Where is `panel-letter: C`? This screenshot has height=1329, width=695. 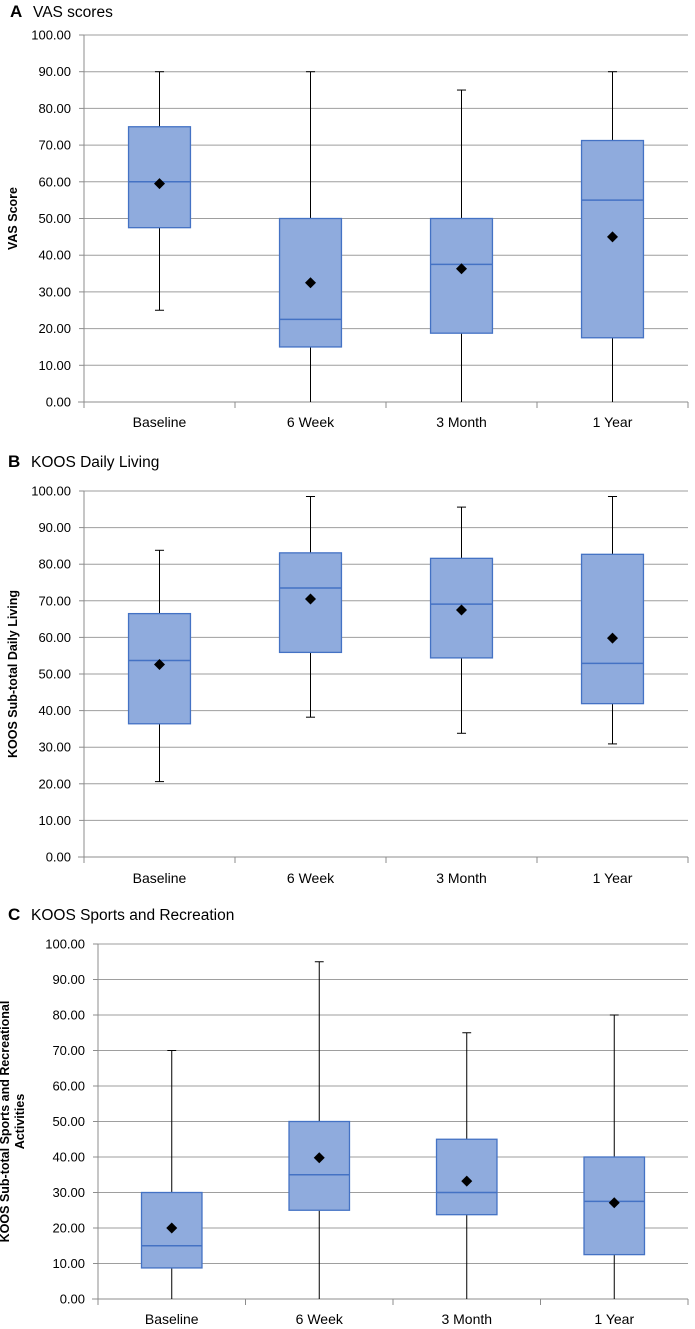
panel-letter: C is located at coordinates (14, 914).